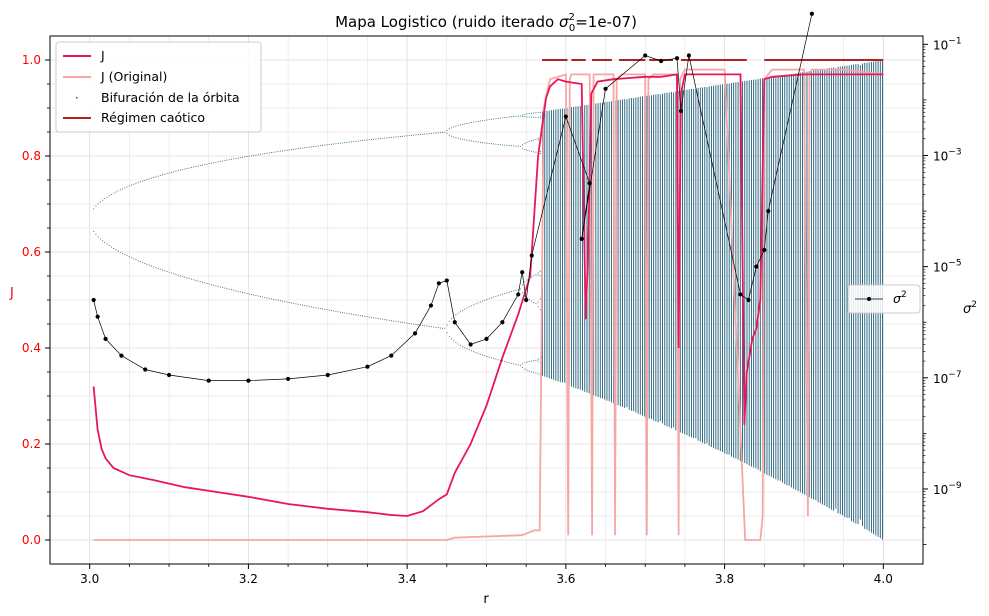 This screenshot has width=989, height=616. I want to click on left-tick-label: 0.8, so click(31, 156).